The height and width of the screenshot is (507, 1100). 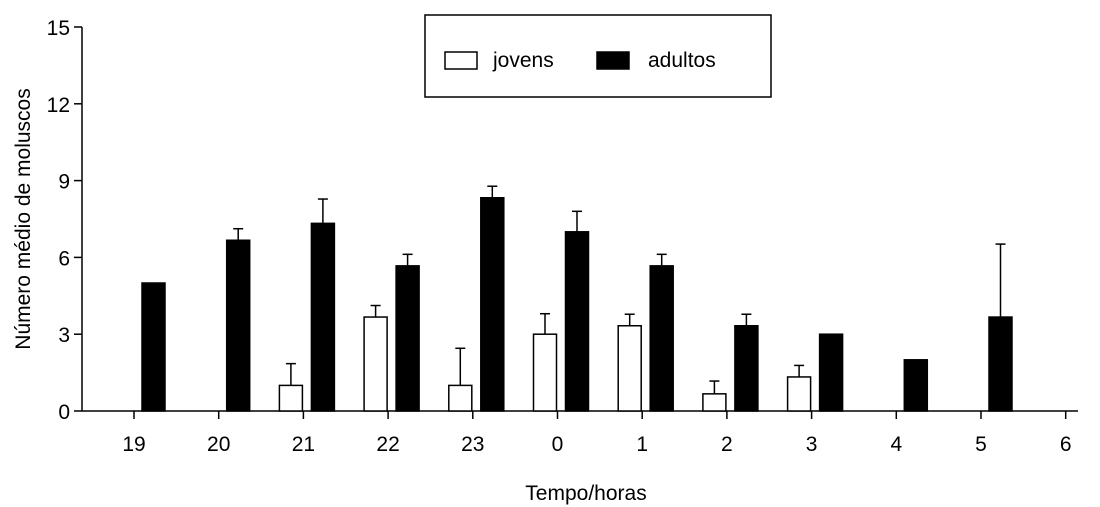 I want to click on x-tick-label: 4, so click(x=896, y=444).